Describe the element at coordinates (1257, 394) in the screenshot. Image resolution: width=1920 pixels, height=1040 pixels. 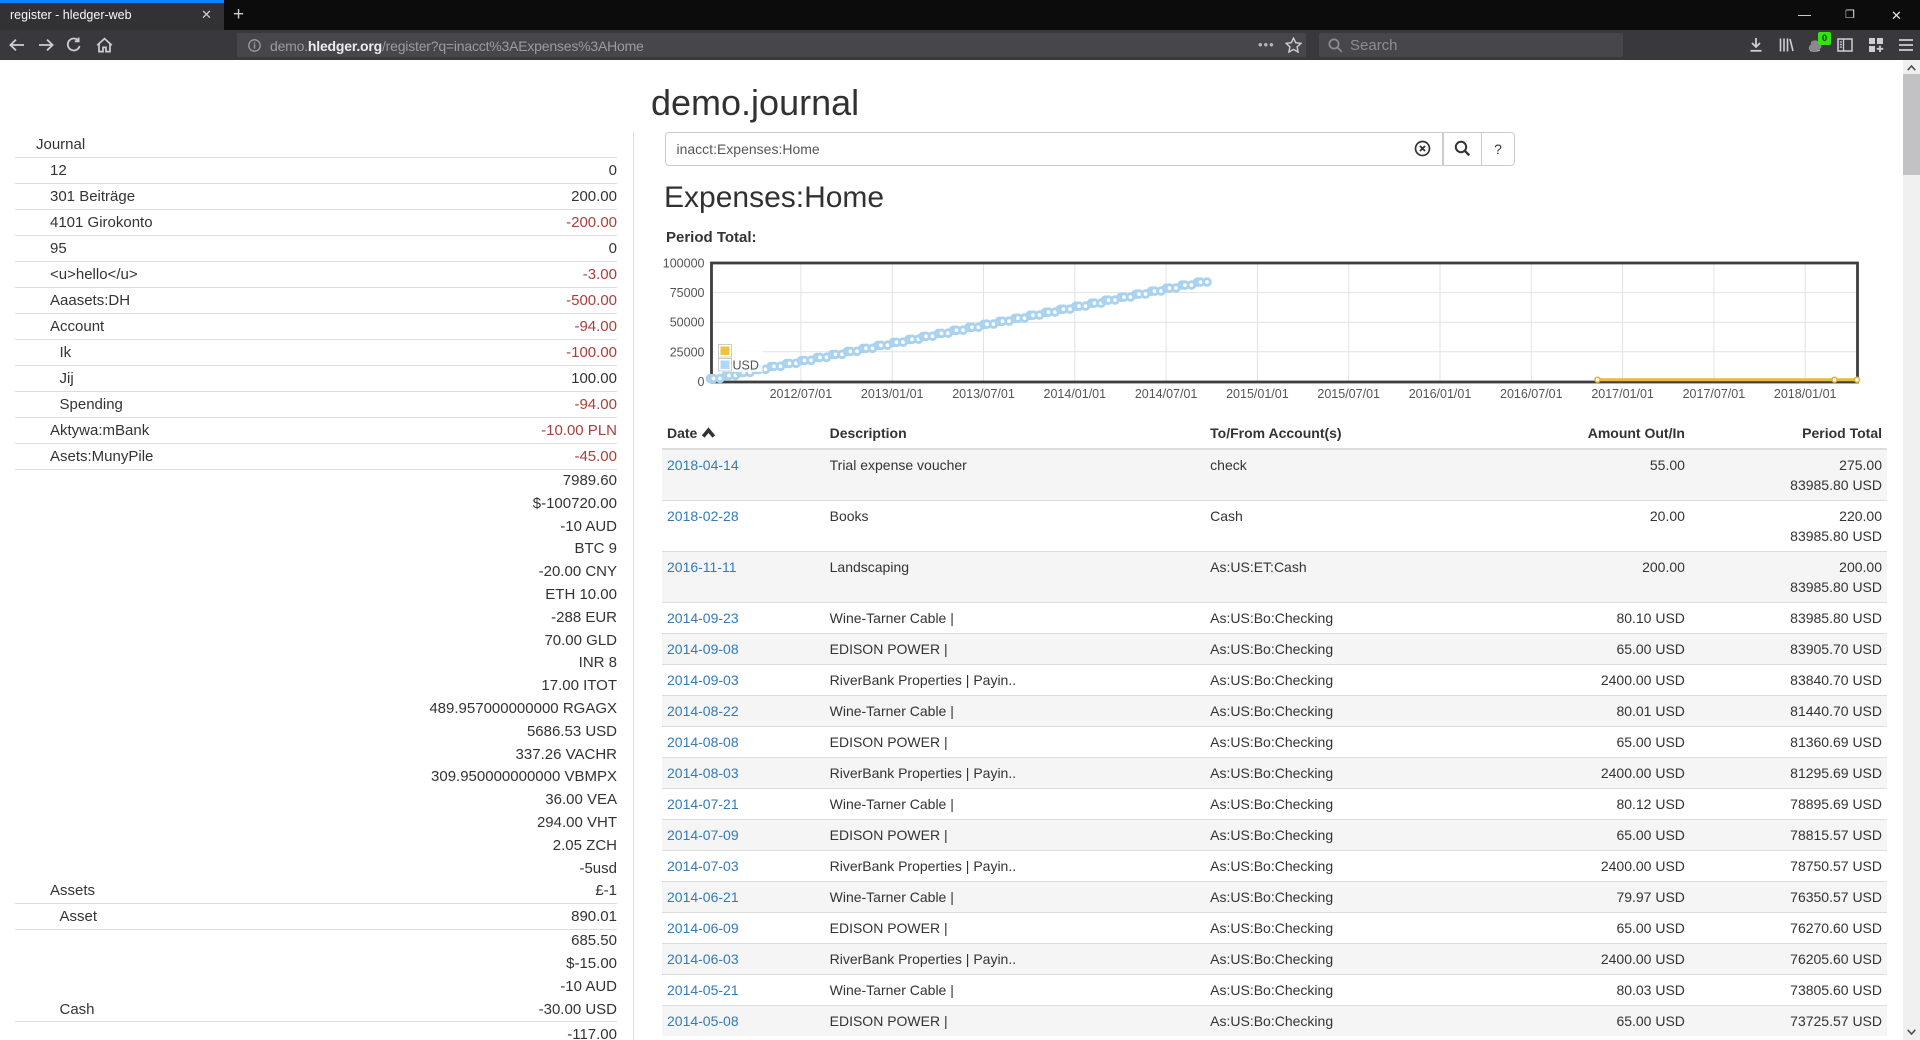
I see `svg-text: 2015/01/01` at that location.